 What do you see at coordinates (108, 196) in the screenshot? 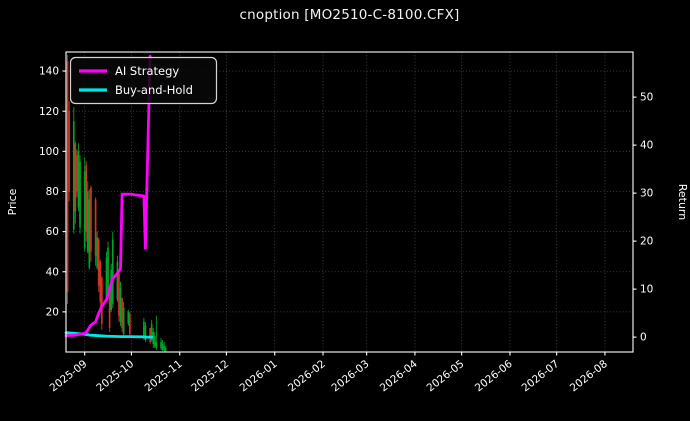
I see `ai-strategy-line` at bounding box center [108, 196].